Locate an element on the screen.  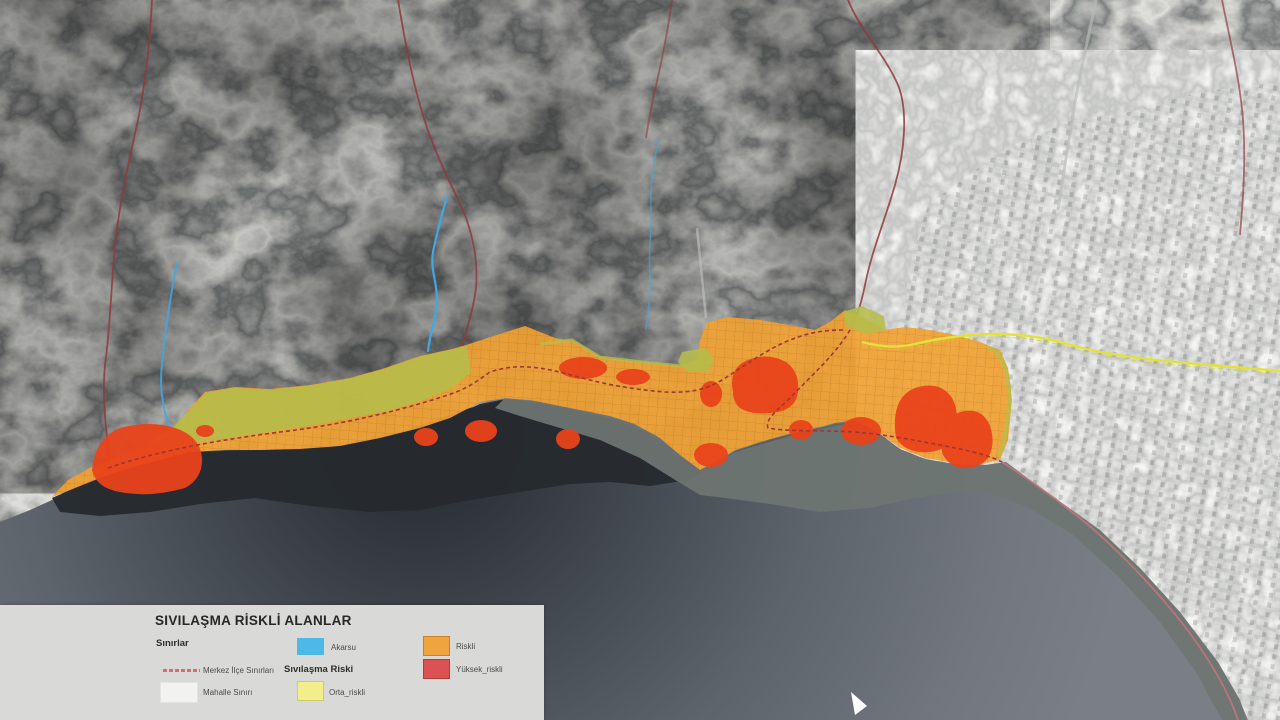
legend-label-mahalle: Mahalle Sınırı is located at coordinates (228, 692).